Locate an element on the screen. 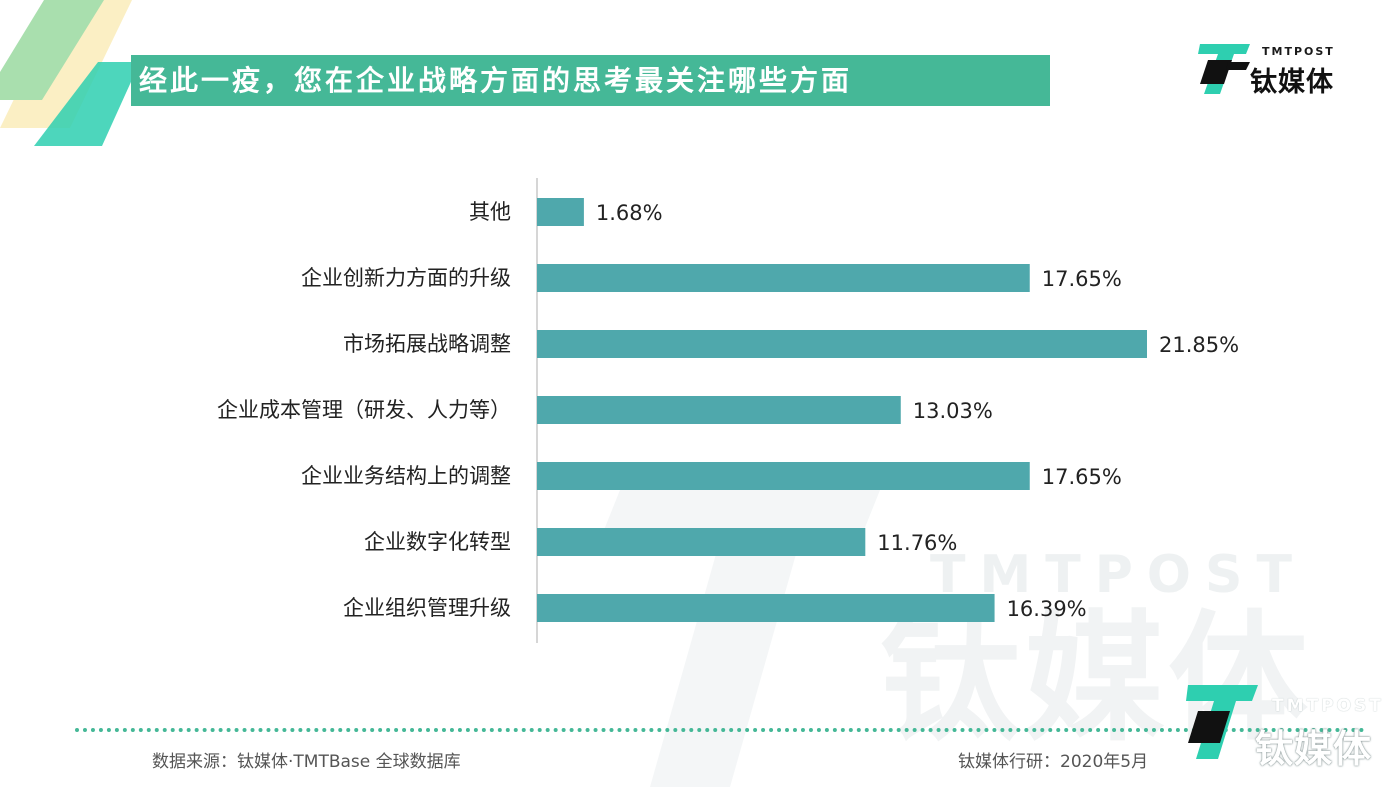  tmtpost-logo-icon is located at coordinates (1224, 69).